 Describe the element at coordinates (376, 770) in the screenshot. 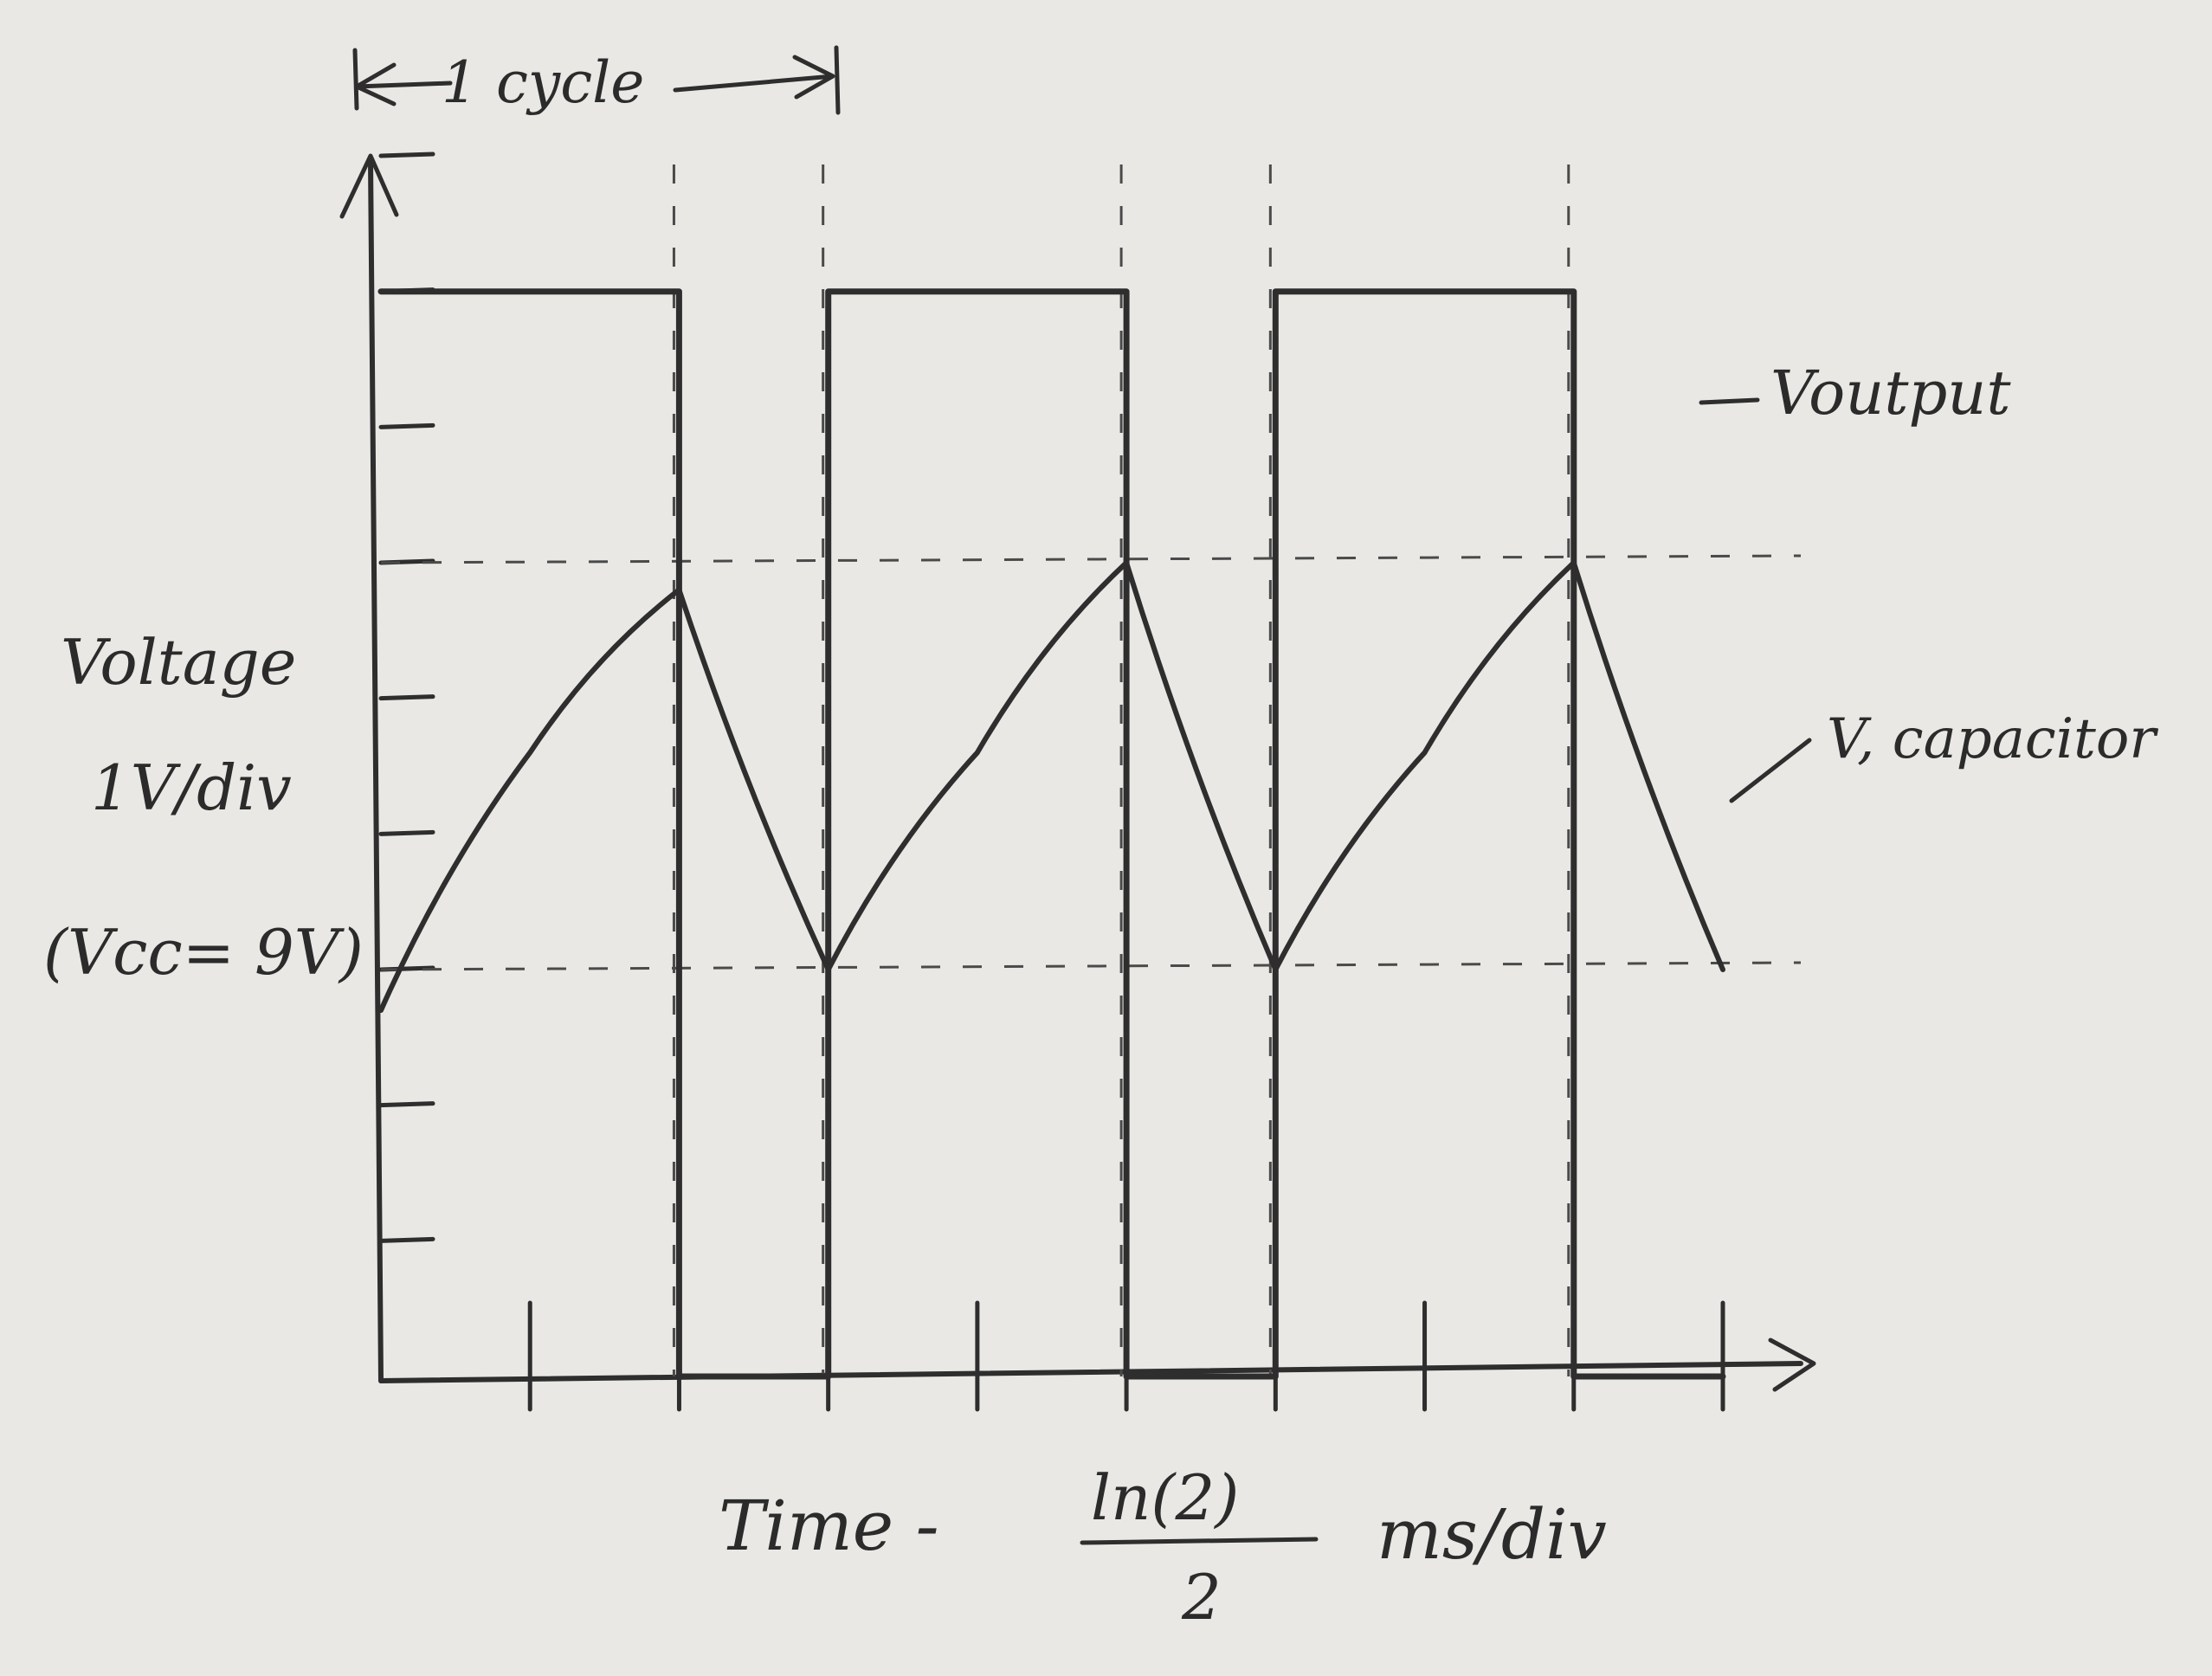

I see `y-axis` at that location.